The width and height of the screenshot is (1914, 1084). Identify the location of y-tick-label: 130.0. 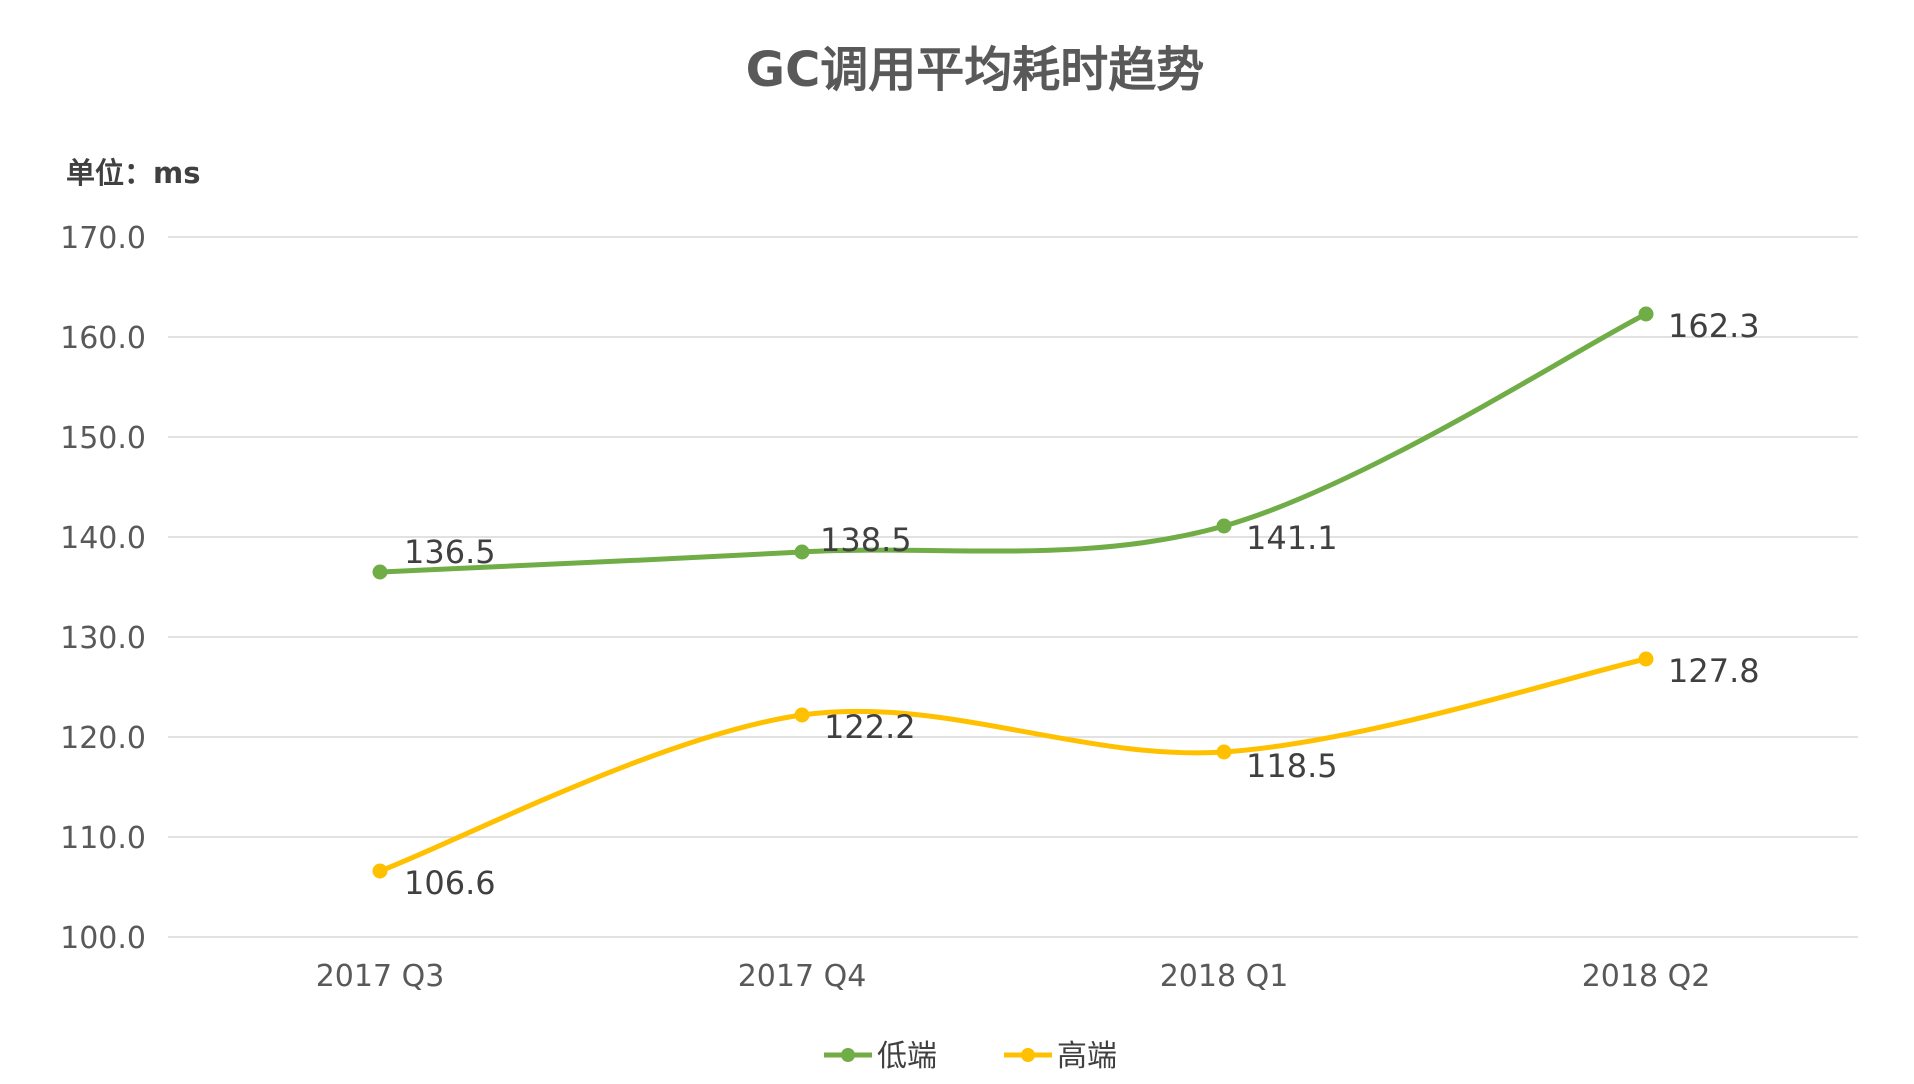
(103, 638).